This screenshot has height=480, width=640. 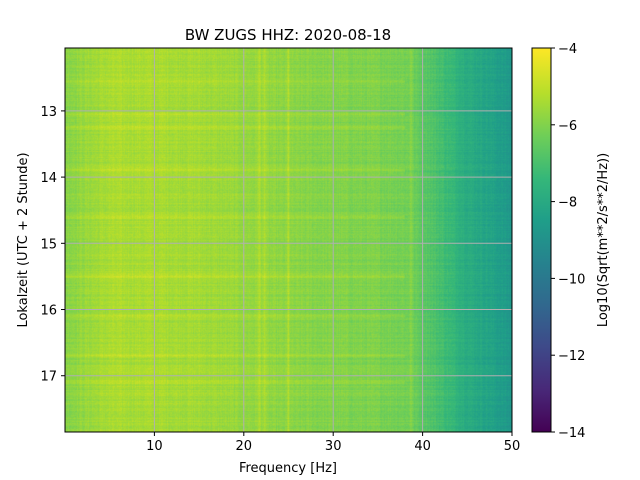 I want to click on colorbar-tick-label: −4, so click(x=567, y=49).